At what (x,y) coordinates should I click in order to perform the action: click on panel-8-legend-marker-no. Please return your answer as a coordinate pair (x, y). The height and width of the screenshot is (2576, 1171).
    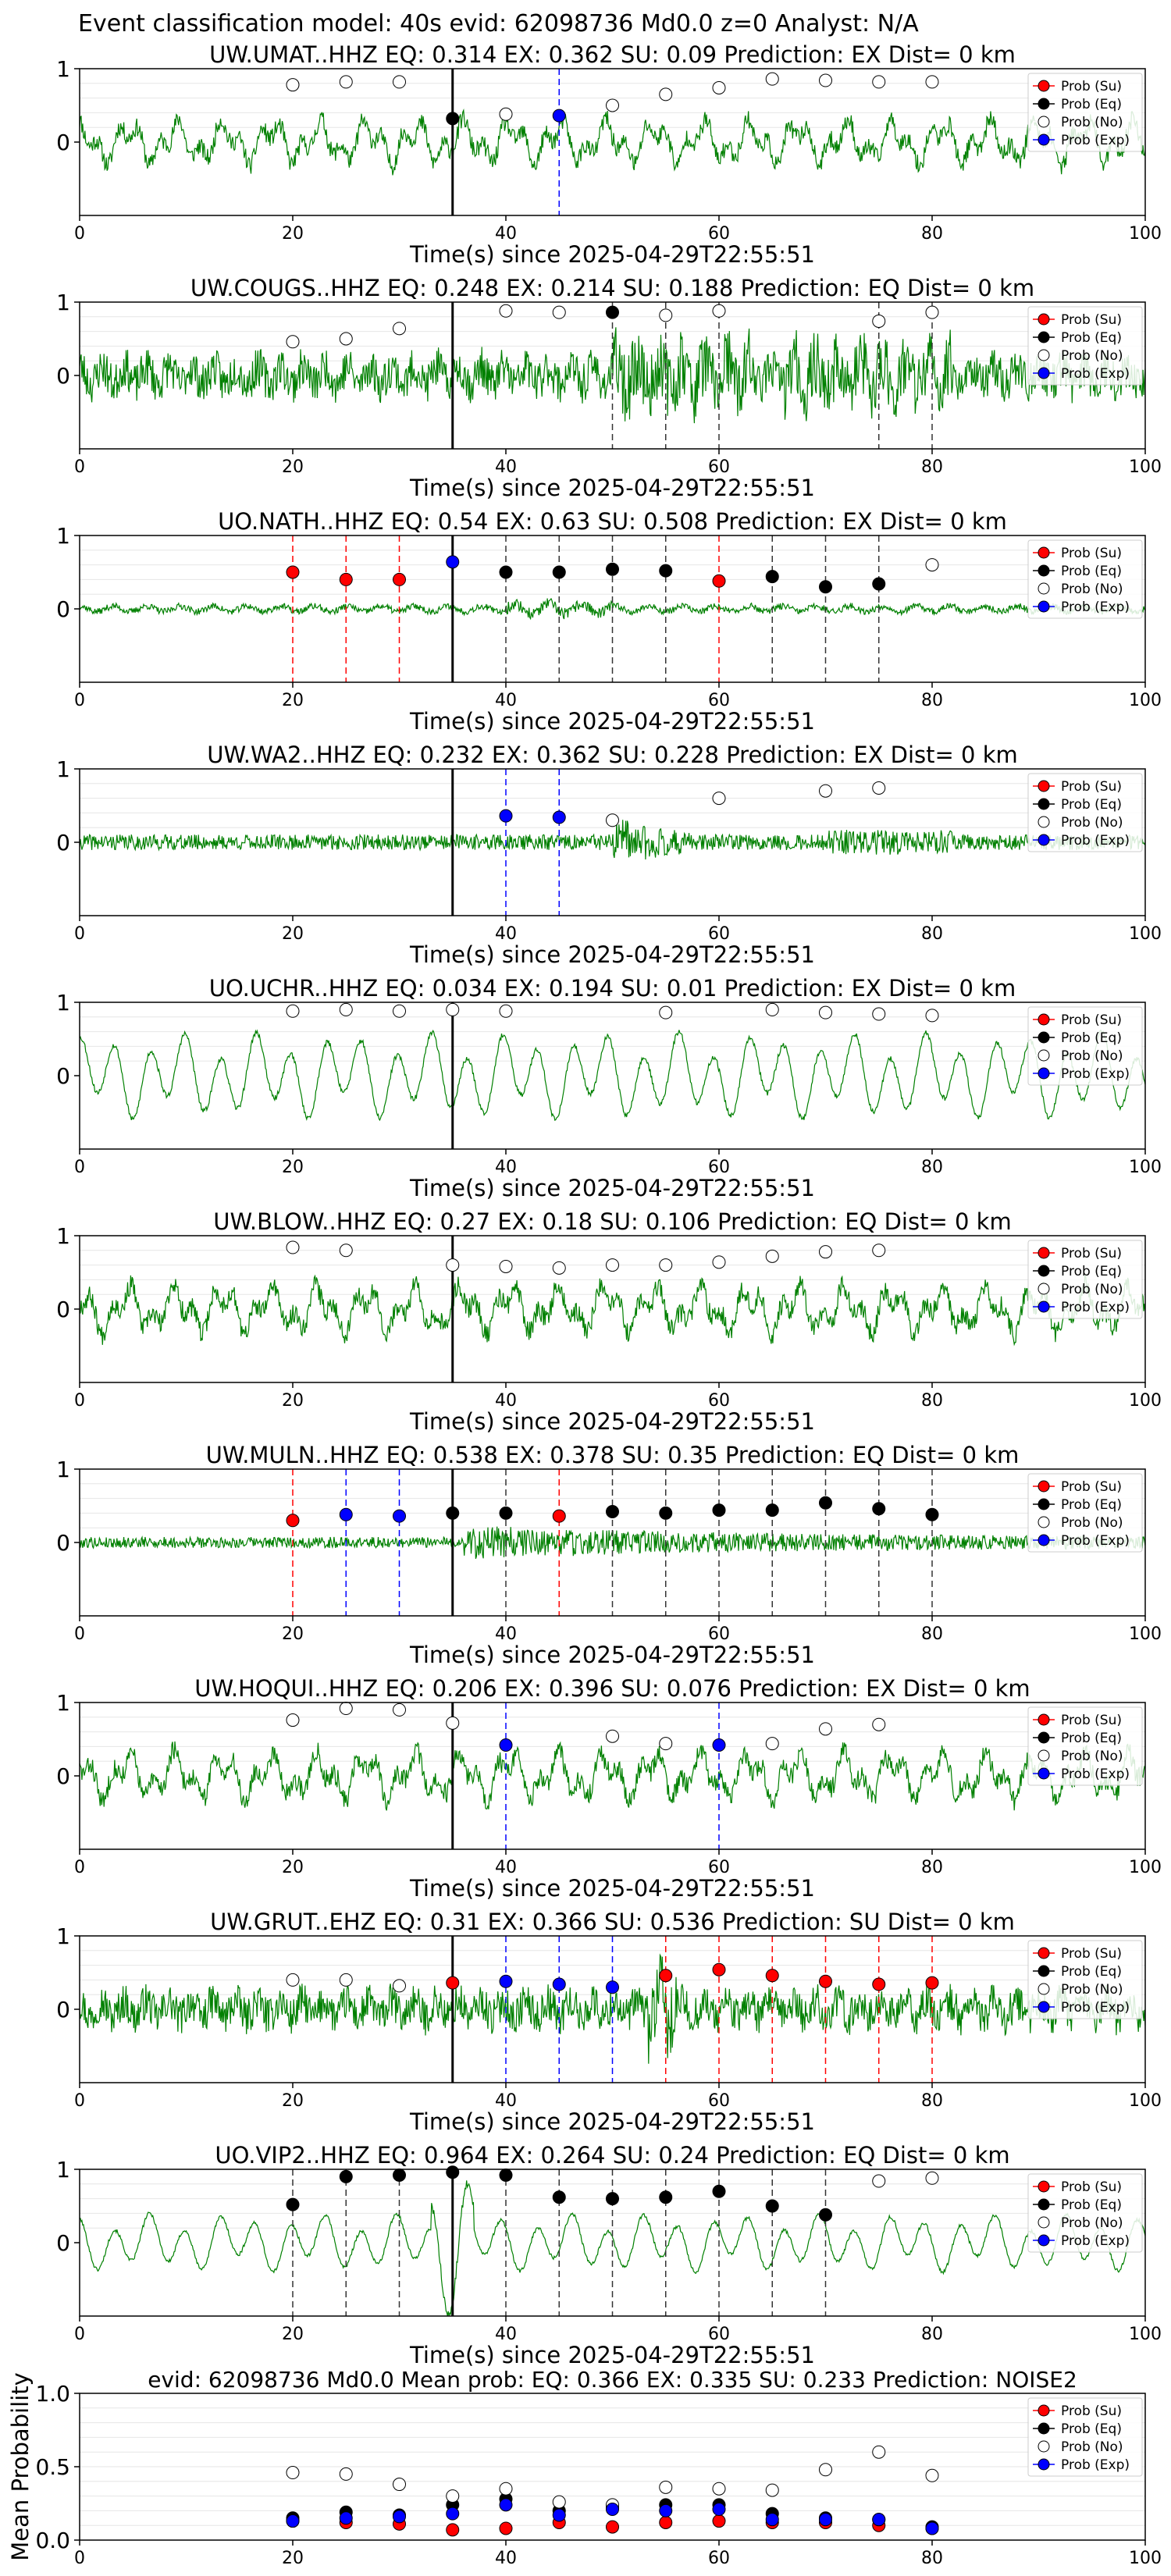
    Looking at the image, I should click on (1044, 1989).